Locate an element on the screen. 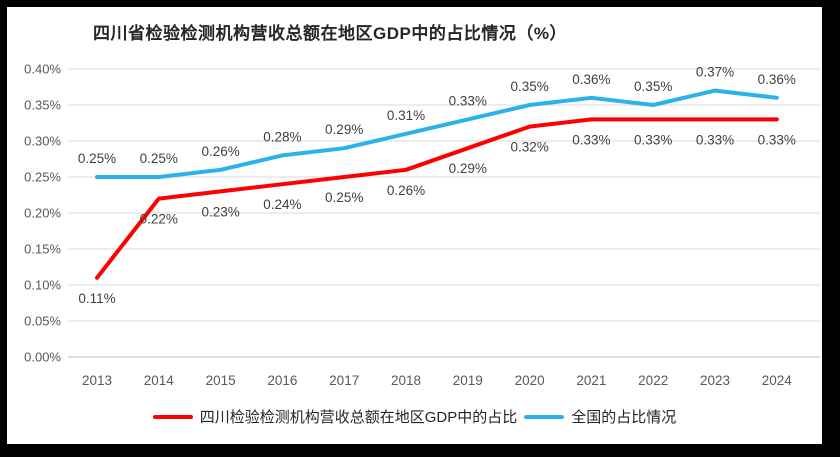 Image resolution: width=840 pixels, height=457 pixels. x-tick-label: 2013 is located at coordinates (97, 380).